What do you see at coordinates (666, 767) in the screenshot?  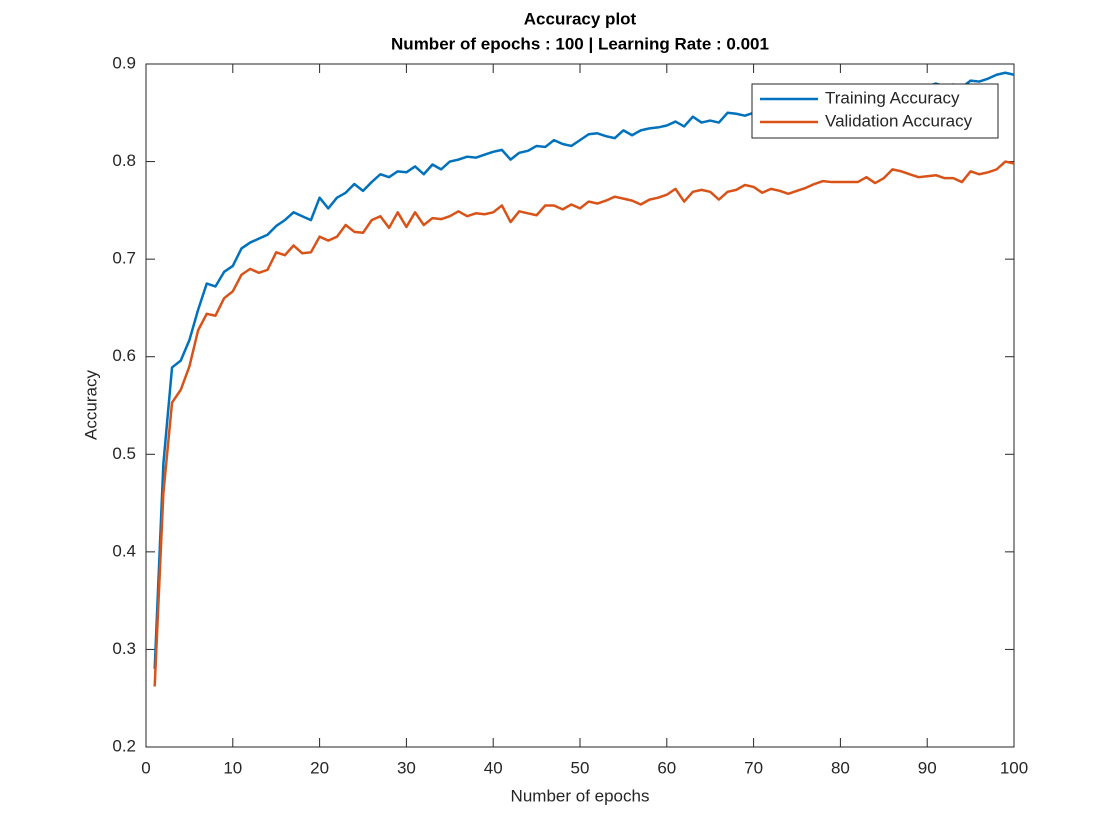 I see `x-tick-label: 60` at bounding box center [666, 767].